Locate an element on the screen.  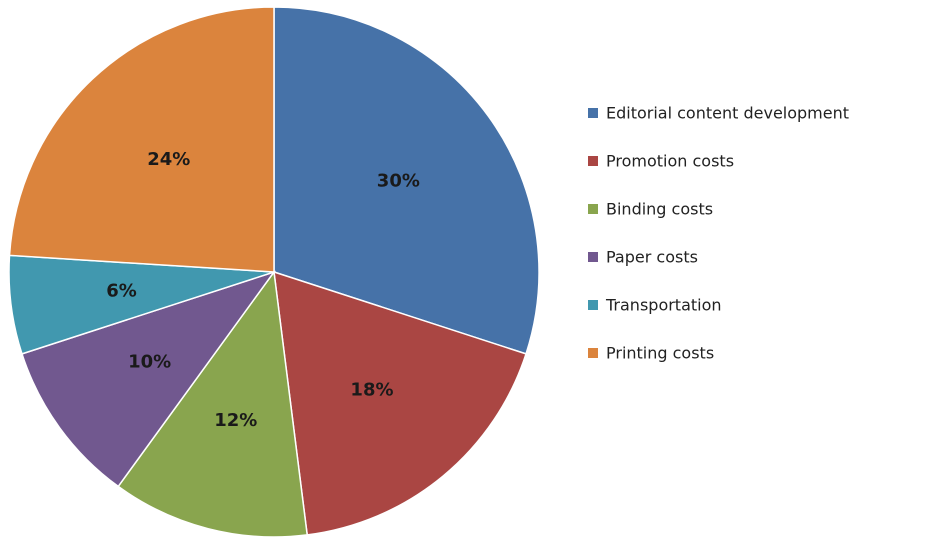
slice-label: 18% is located at coordinates (371, 389).